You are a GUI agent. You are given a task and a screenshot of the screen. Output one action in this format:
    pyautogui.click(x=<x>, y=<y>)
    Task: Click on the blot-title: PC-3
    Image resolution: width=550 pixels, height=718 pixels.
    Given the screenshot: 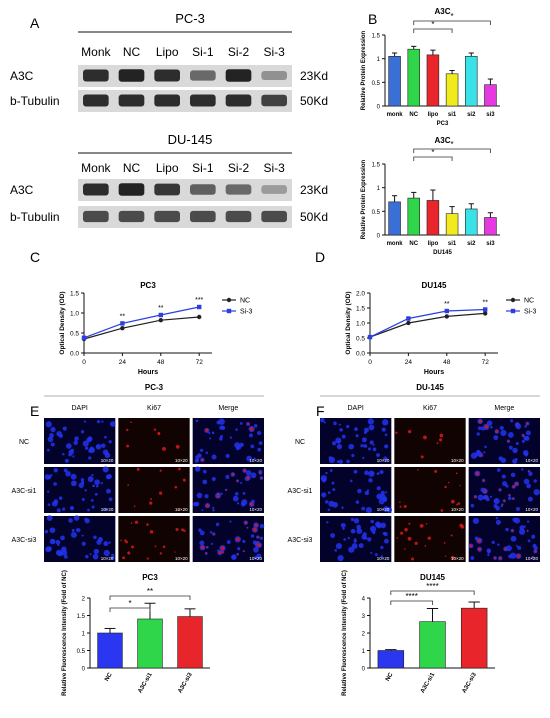 What is the action you would take?
    pyautogui.click(x=190, y=18)
    